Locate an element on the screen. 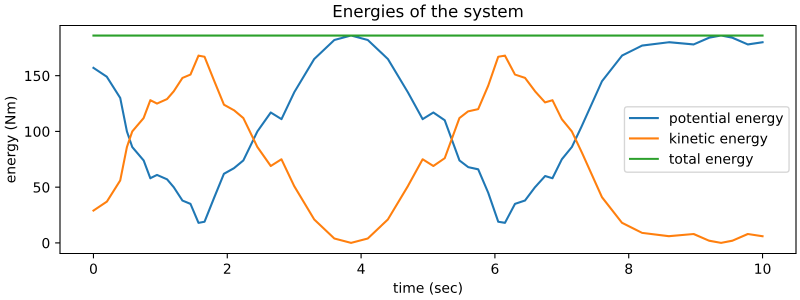 This screenshot has width=800, height=300. legend-label: total energy is located at coordinates (711, 160).